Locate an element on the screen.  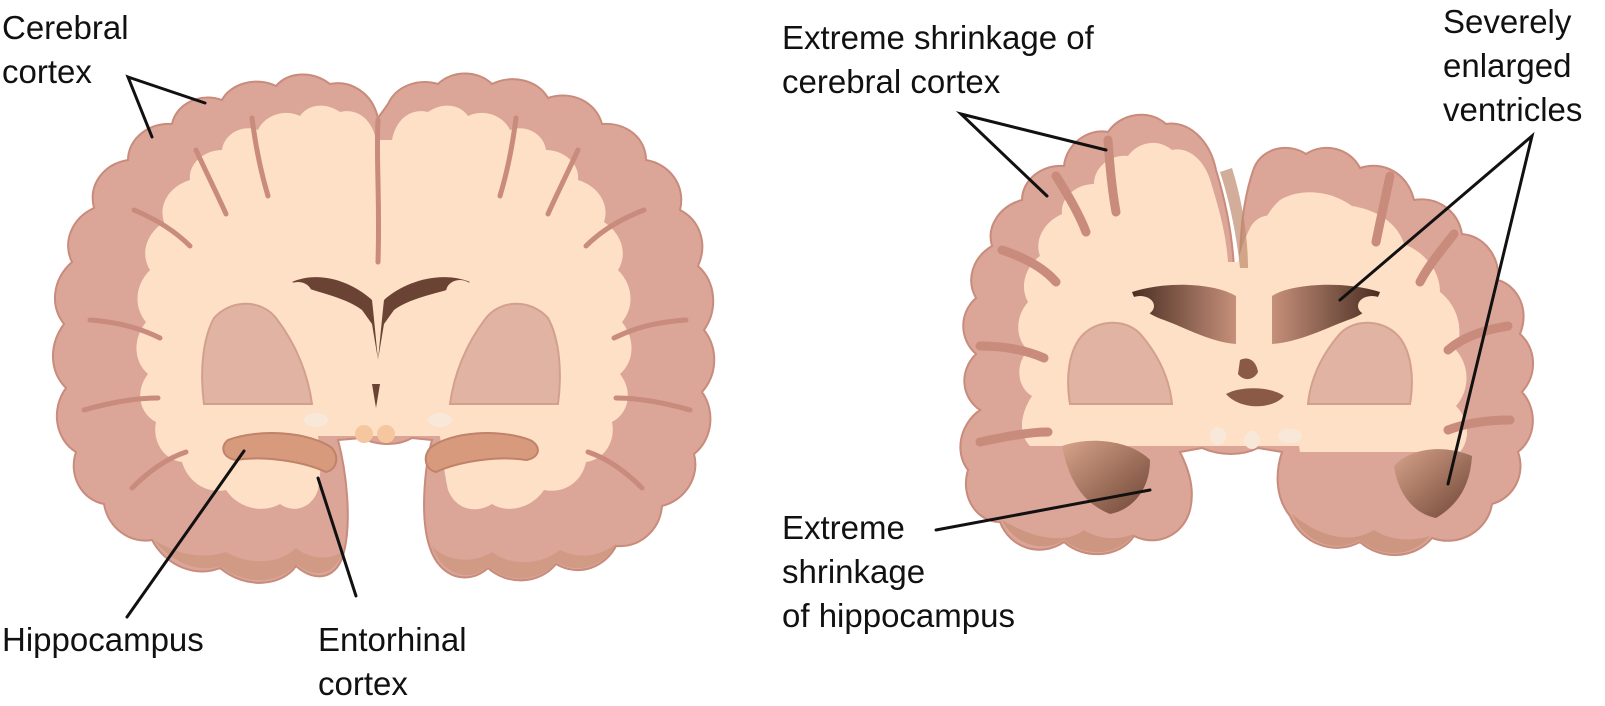
leader-hippocampus is located at coordinates (185, 534).